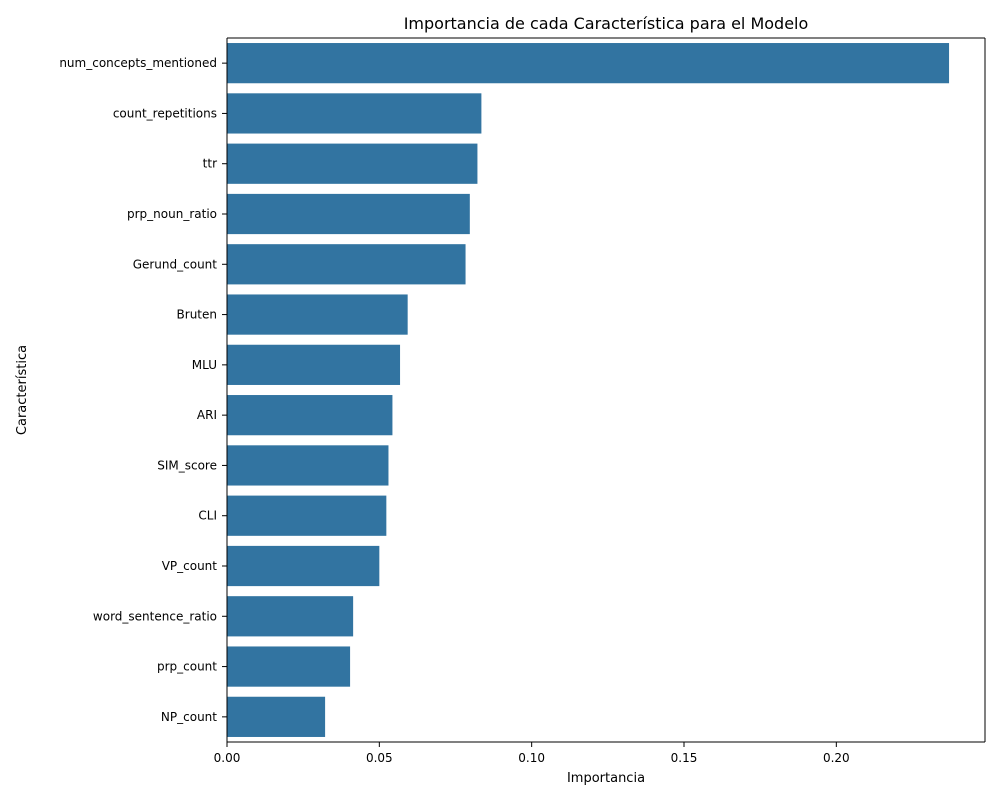 This screenshot has height=805, width=1000. I want to click on y-tick-label: CLI, so click(207, 516).